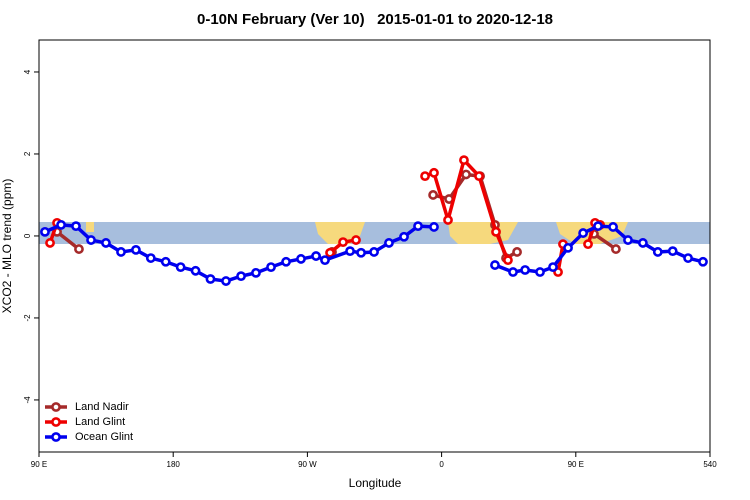 The height and width of the screenshot is (500, 750). Describe the element at coordinates (27, 400) in the screenshot. I see `y-tick-label: -4` at that location.